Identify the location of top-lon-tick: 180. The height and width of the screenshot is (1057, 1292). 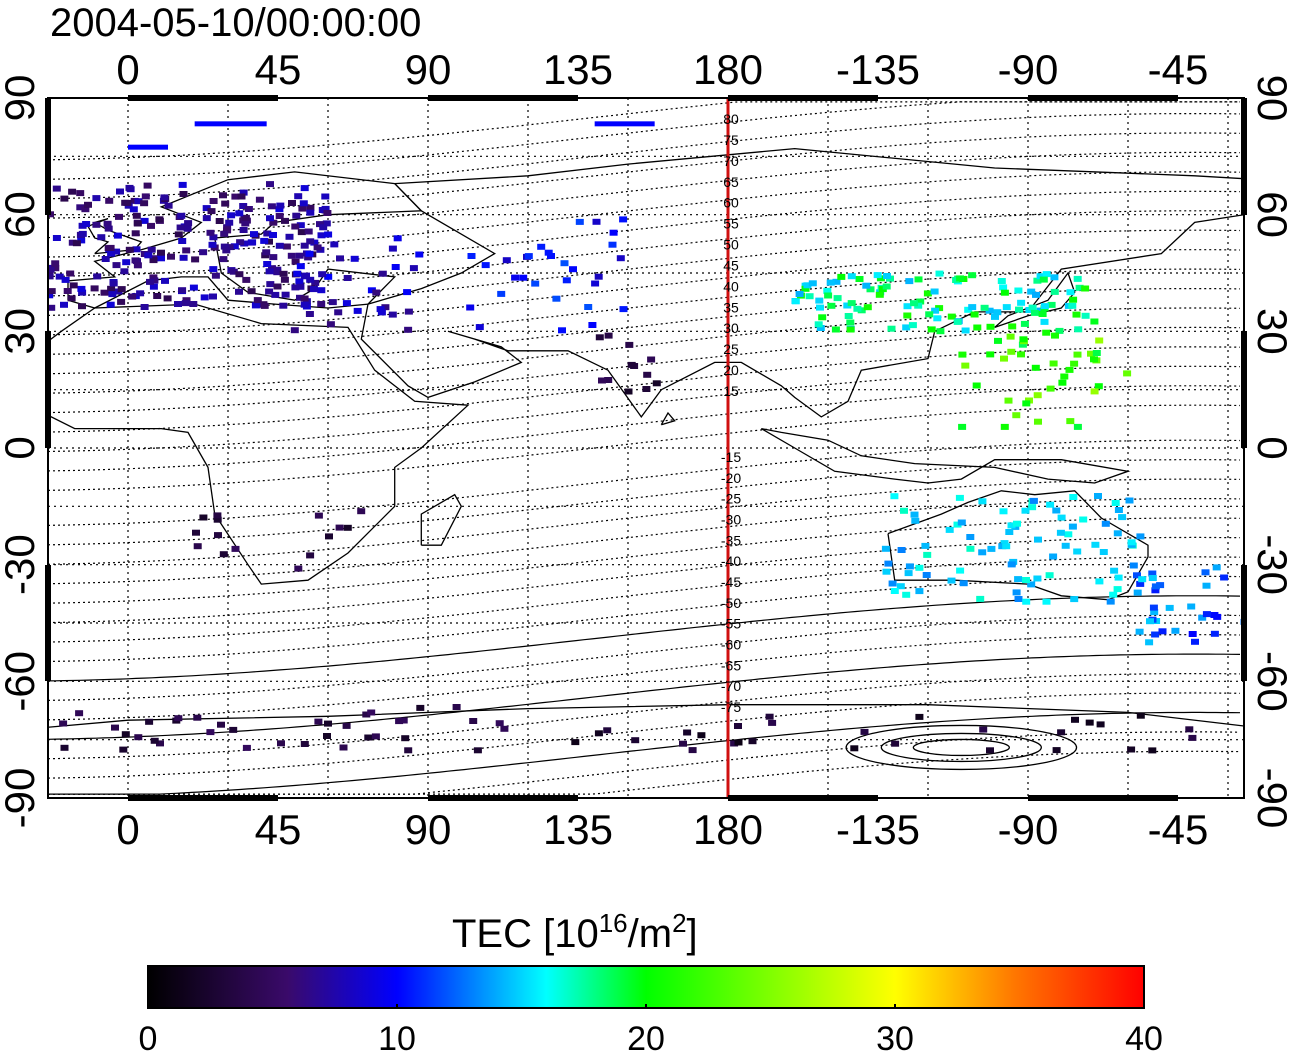
(728, 69).